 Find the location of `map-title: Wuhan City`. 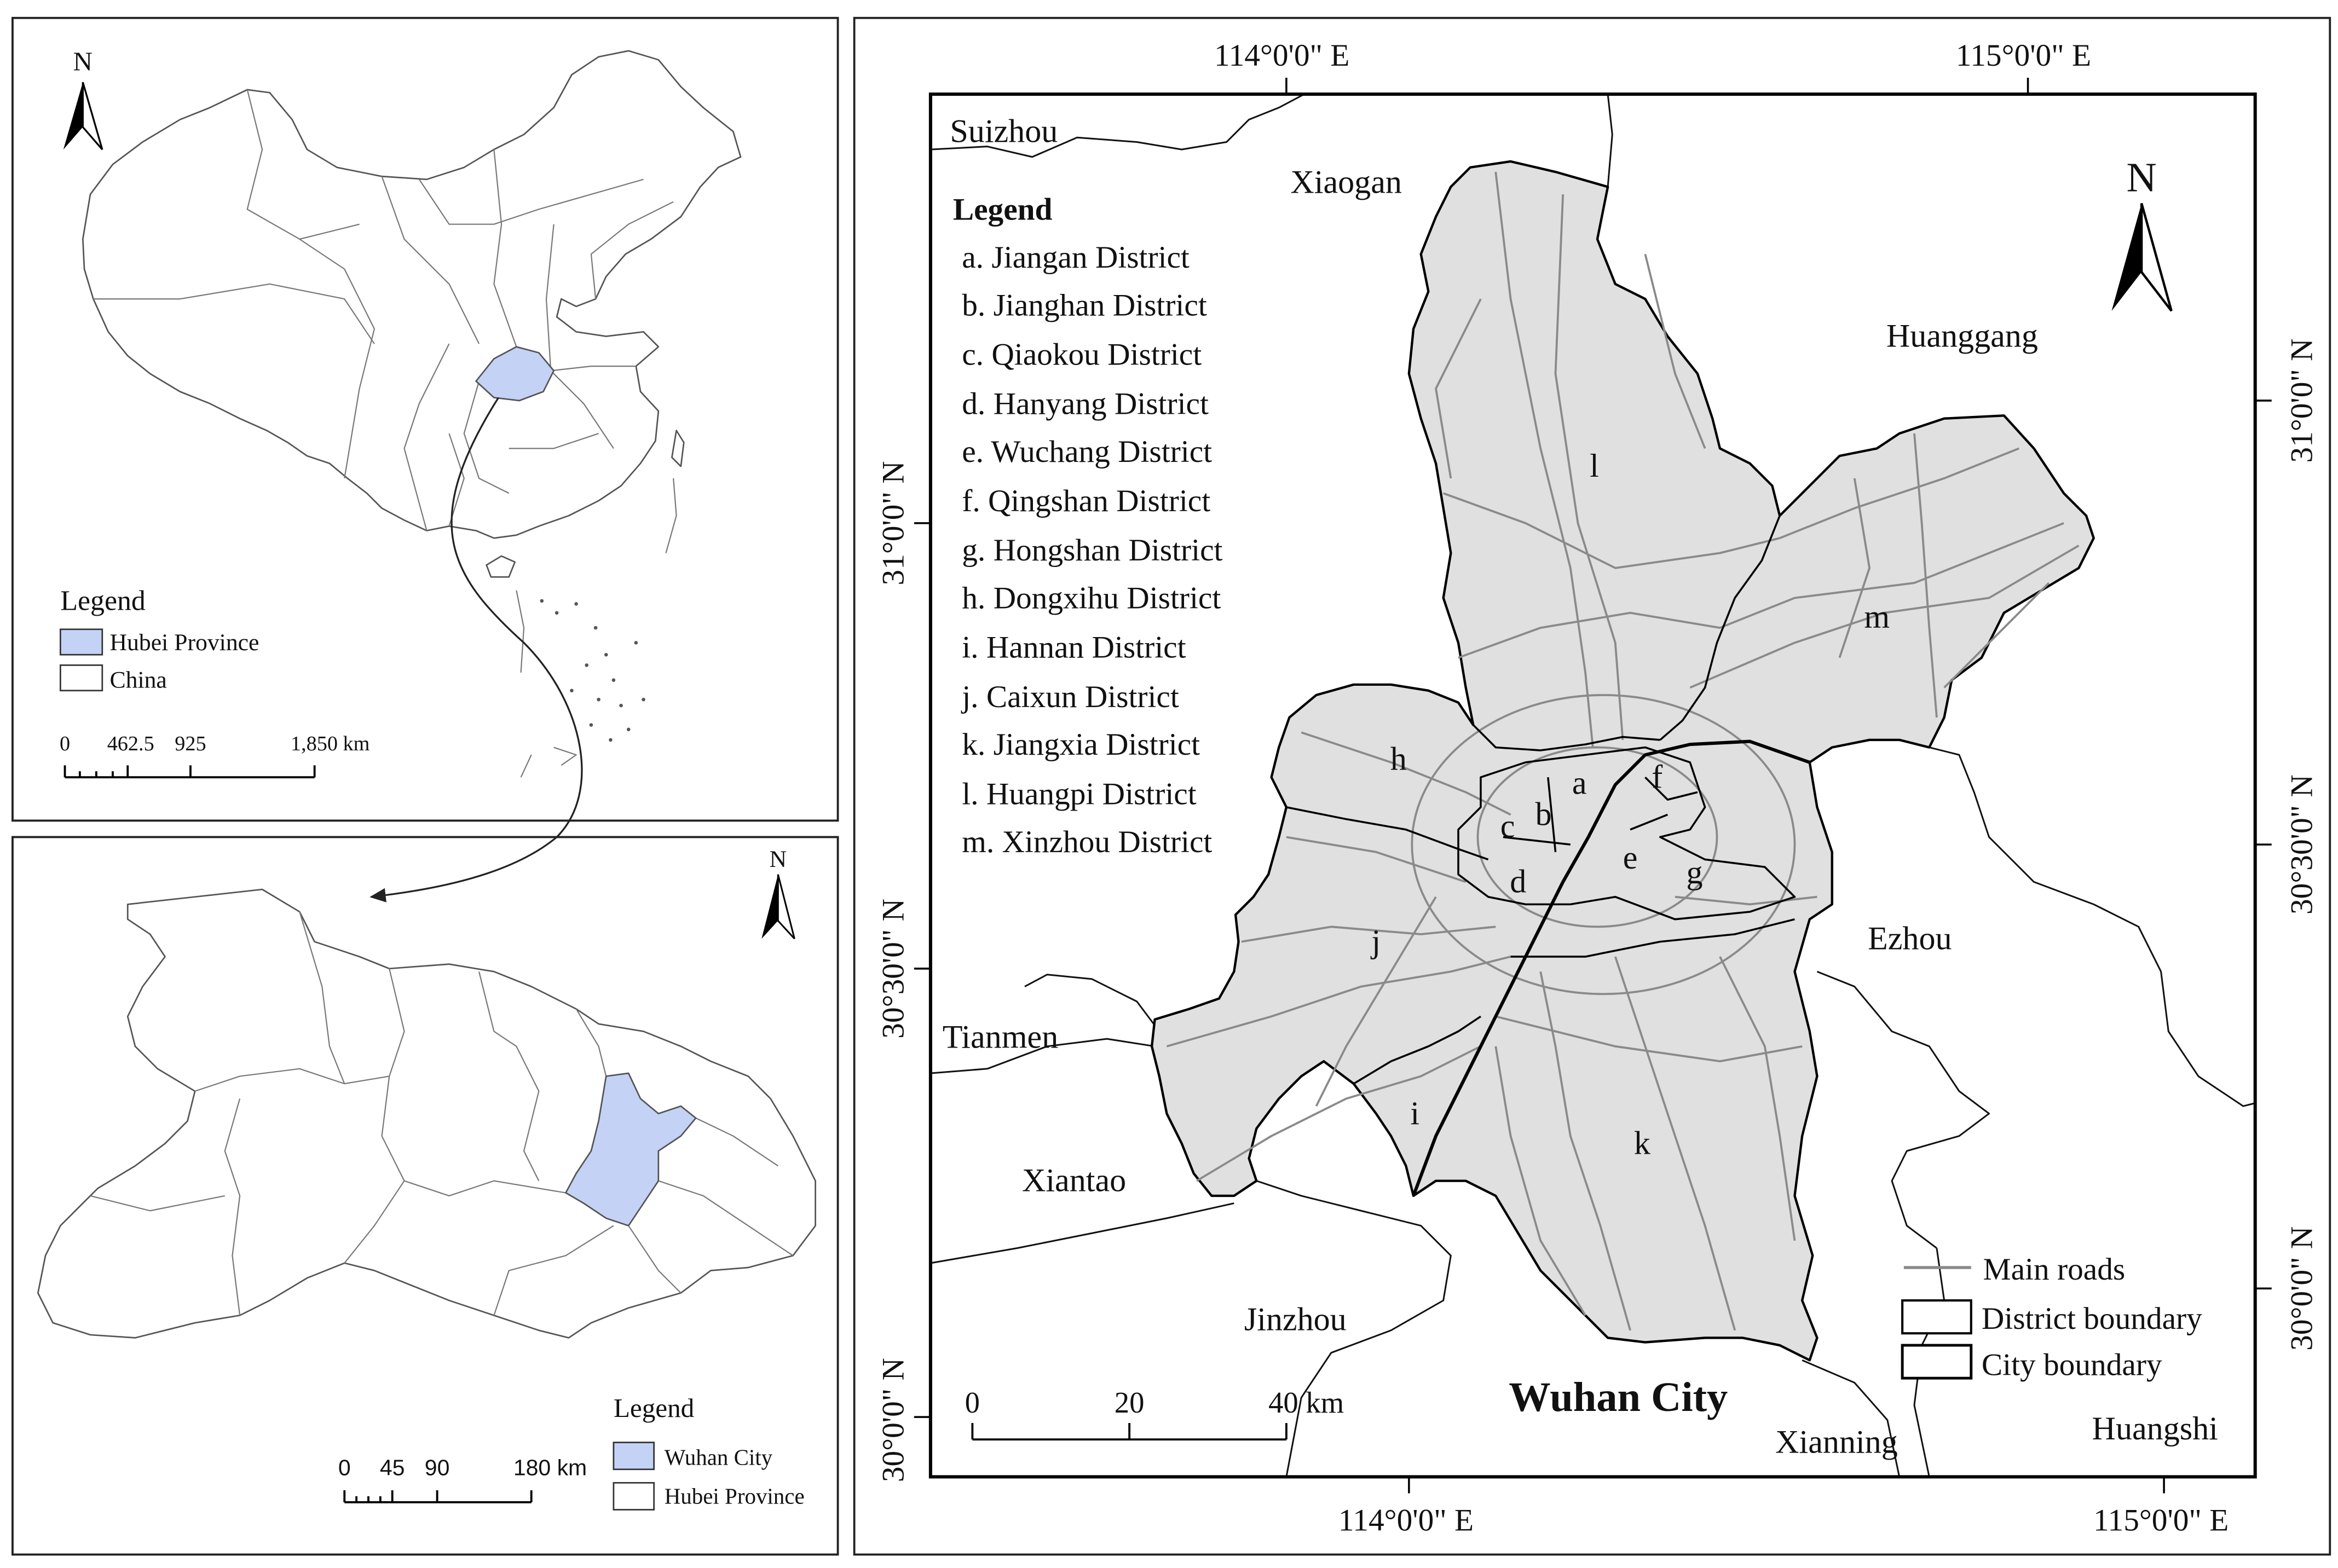

map-title: Wuhan City is located at coordinates (1619, 1397).